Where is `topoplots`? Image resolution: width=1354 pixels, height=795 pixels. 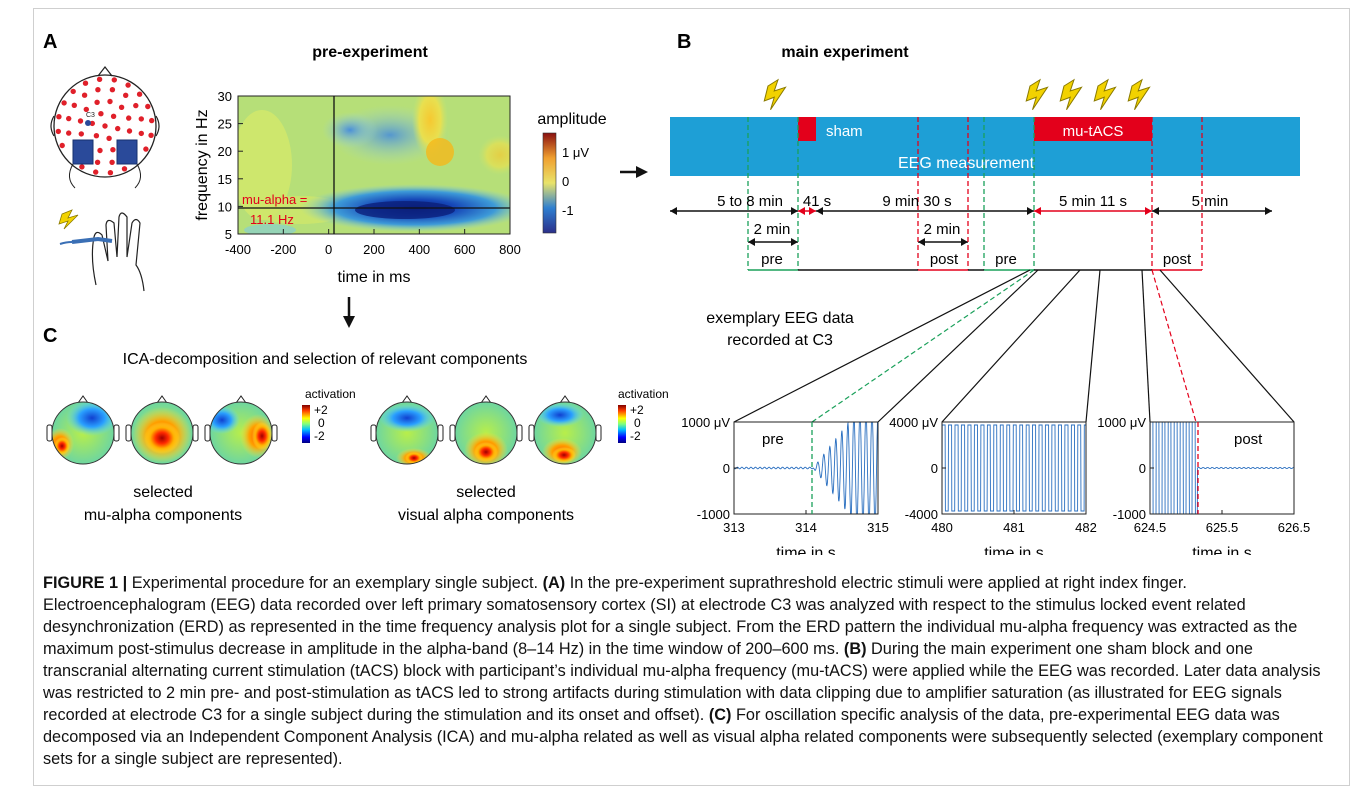
topoplots is located at coordinates (324, 430).